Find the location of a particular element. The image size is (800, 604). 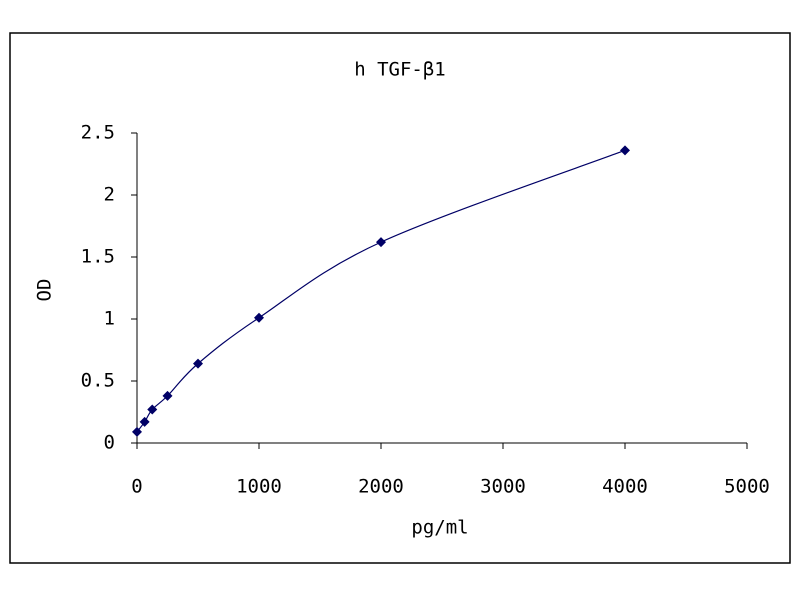

x-tick-label: 5000 is located at coordinates (747, 487).